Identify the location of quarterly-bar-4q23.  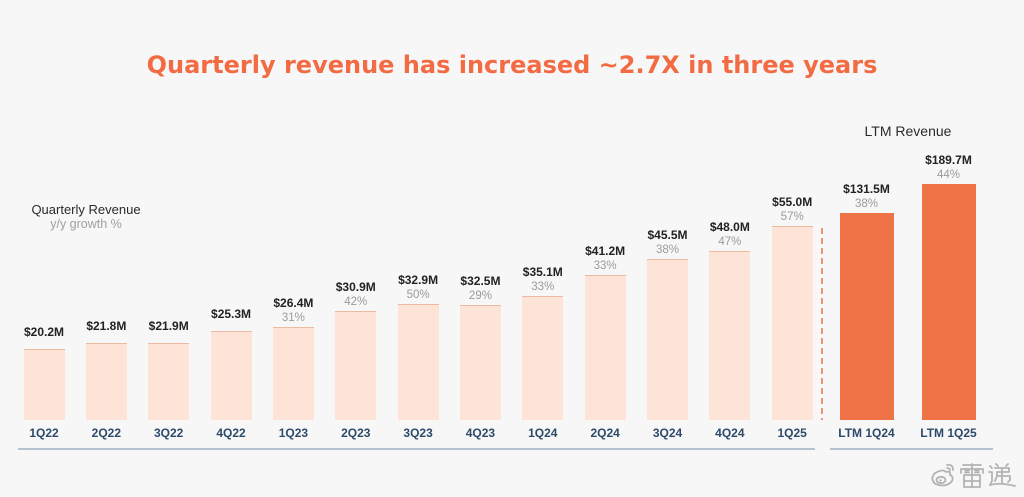
(480, 362).